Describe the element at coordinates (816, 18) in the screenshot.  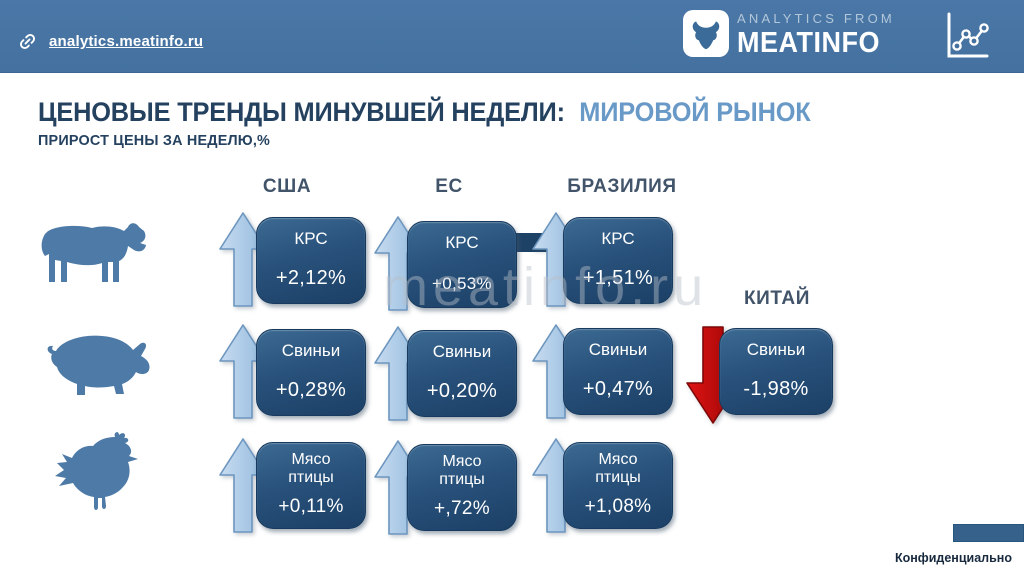
I see `logo-top-line: ANALYTICS FROM` at that location.